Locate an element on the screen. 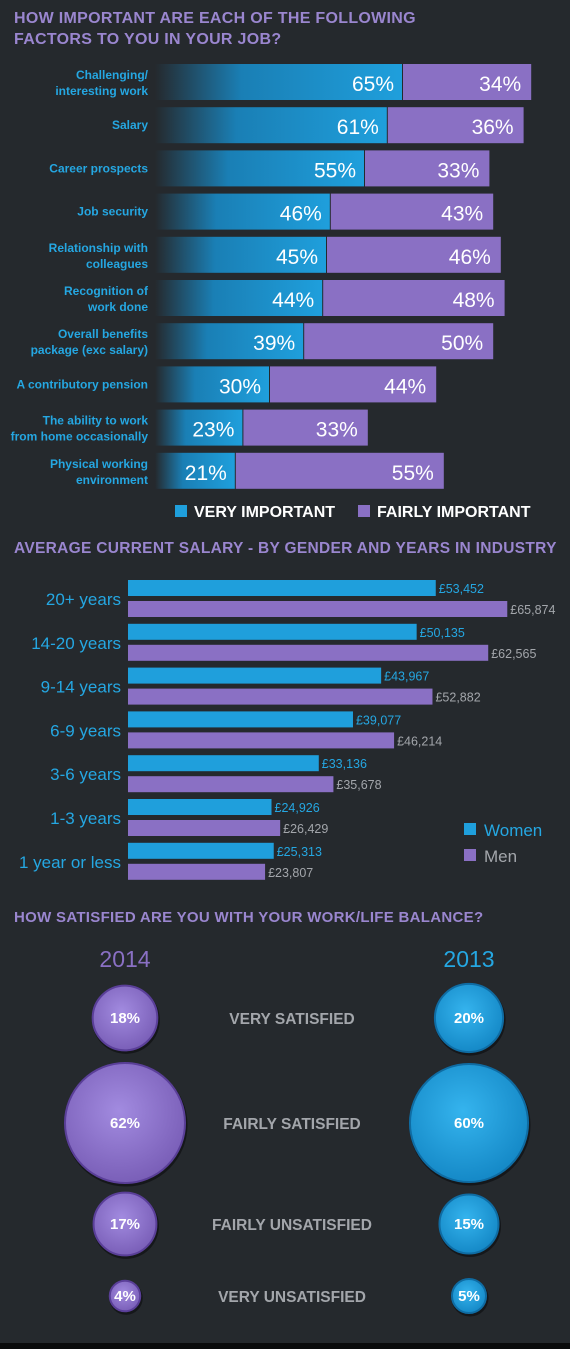 The height and width of the screenshot is (1349, 570). legend-swatch-fairly-important is located at coordinates (364, 511).